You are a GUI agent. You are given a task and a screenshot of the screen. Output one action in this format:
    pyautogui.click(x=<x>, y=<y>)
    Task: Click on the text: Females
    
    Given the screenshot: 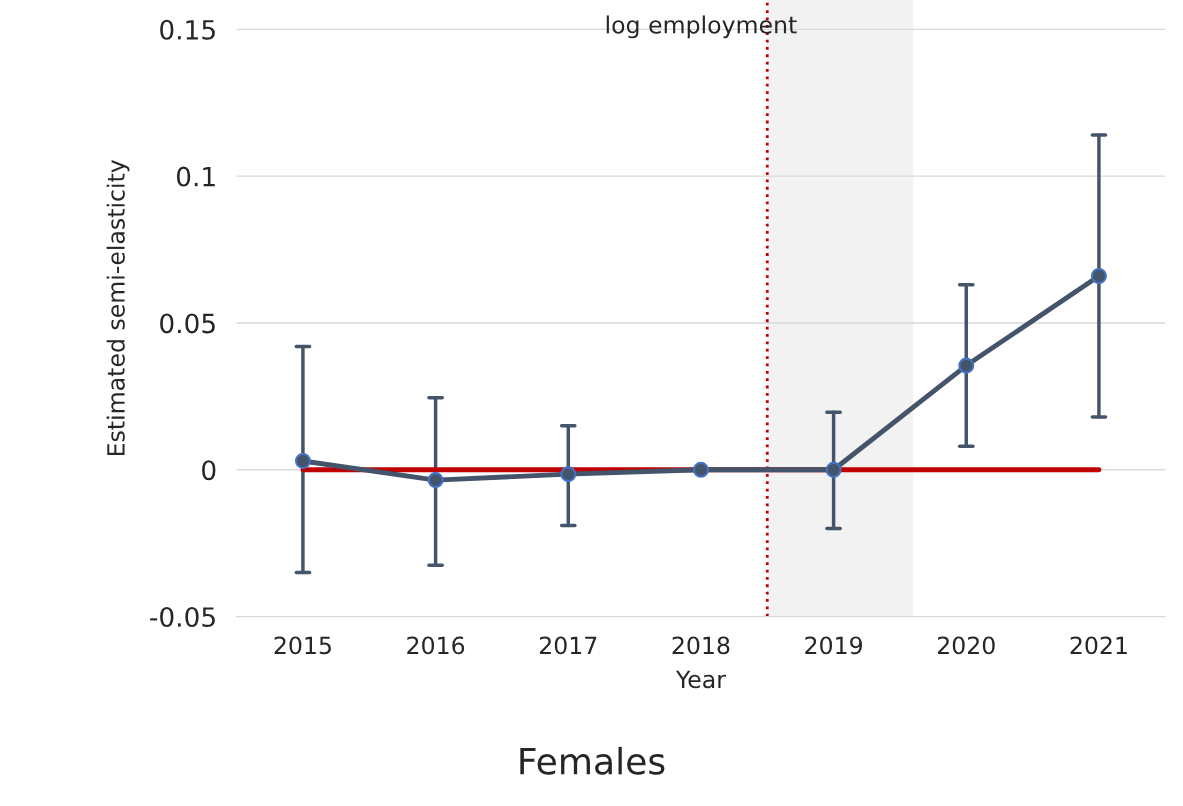 What is the action you would take?
    pyautogui.click(x=592, y=760)
    